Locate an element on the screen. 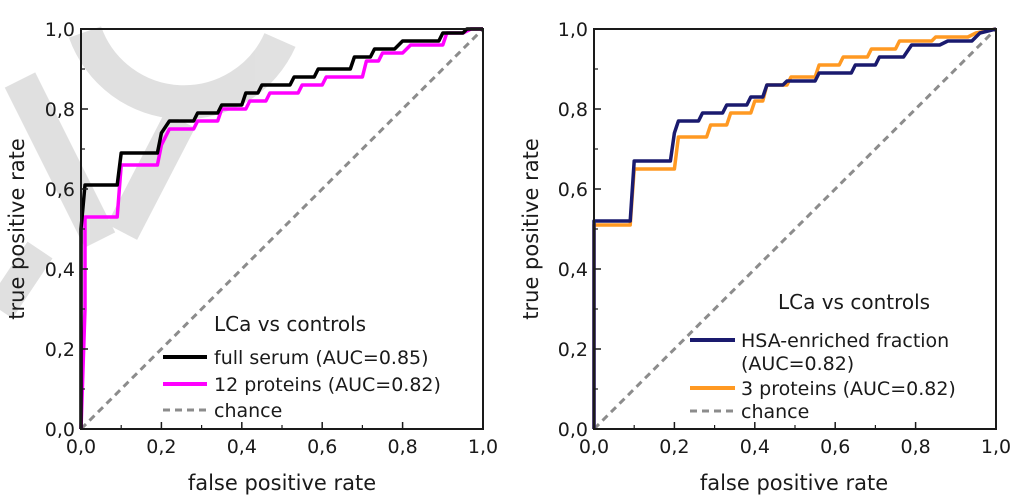  chart-left-y-tick-label: 0,8 is located at coordinates (60, 110).